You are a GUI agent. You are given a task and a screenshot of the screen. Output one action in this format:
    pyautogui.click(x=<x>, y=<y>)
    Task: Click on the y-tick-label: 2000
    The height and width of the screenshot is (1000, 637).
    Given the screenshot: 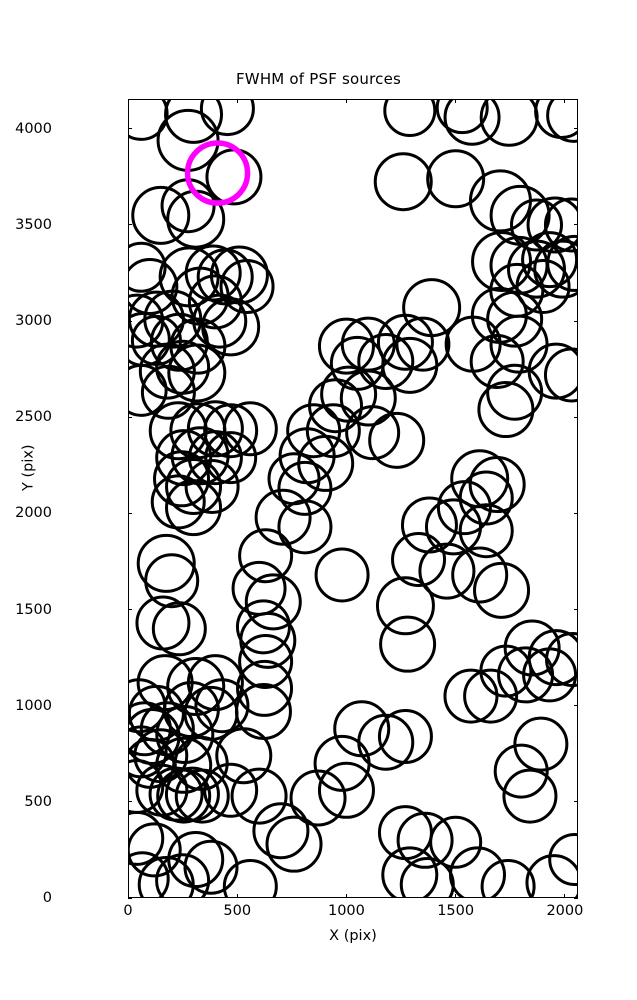 What is the action you would take?
    pyautogui.click(x=33, y=513)
    